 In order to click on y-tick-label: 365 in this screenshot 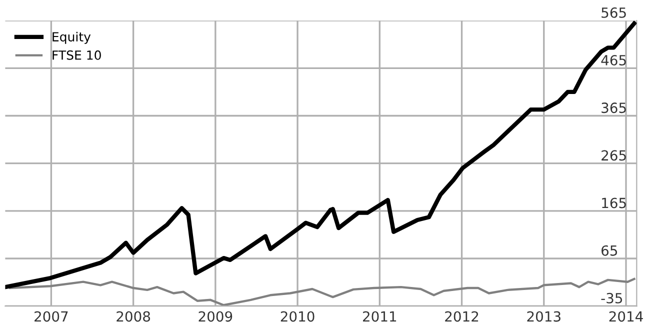, I will do `click(614, 108)`.